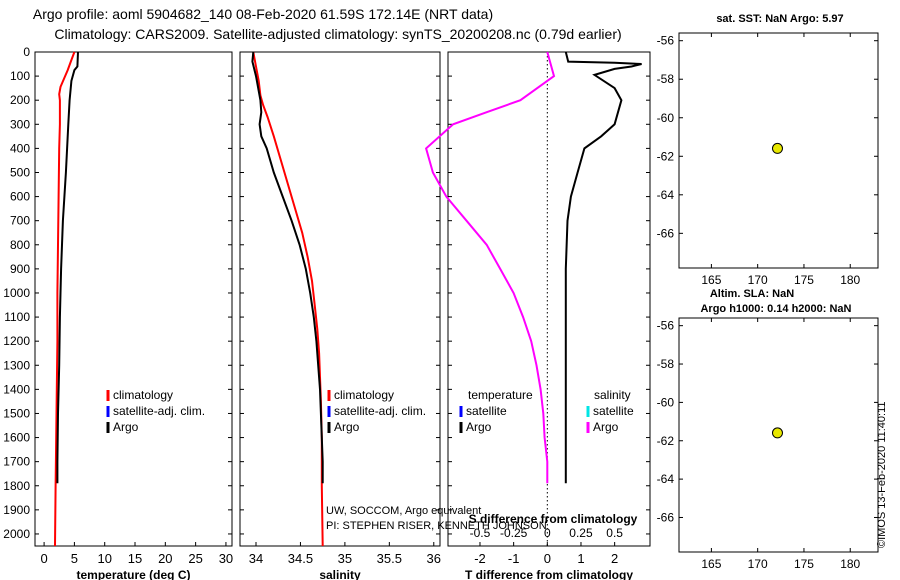  What do you see at coordinates (287, 267) in the screenshot?
I see `salinity-argo-line` at bounding box center [287, 267].